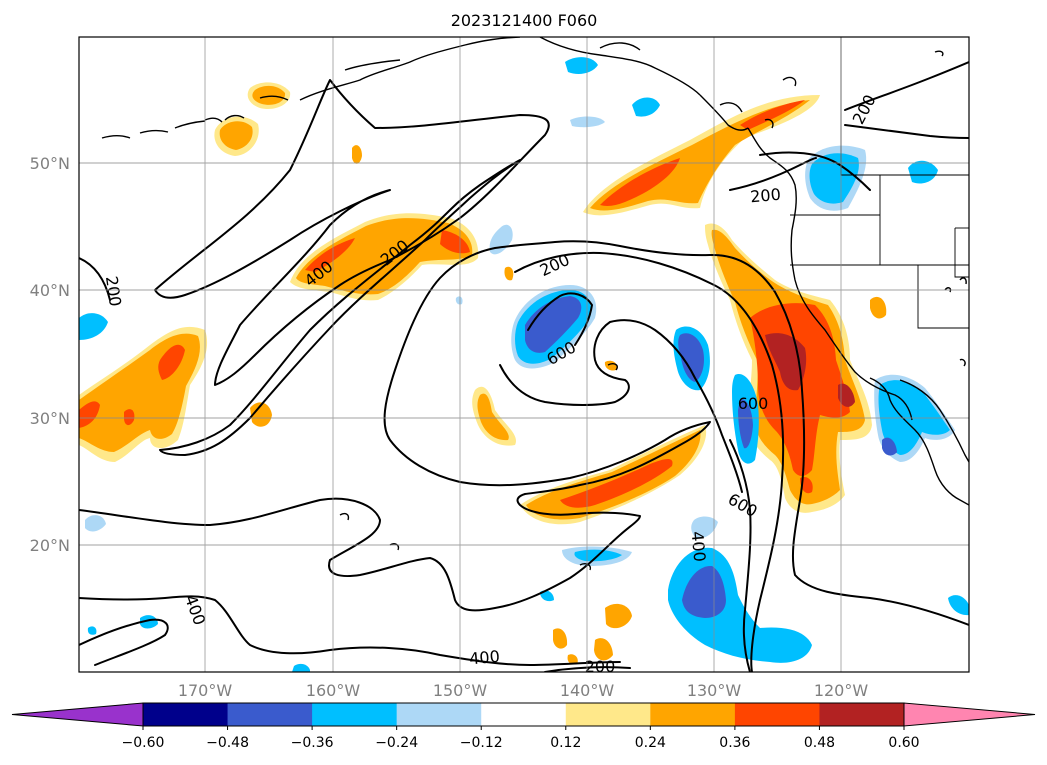 The height and width of the screenshot is (765, 1047). What do you see at coordinates (650, 743) in the screenshot?
I see `colorbar-tick-label: 0.24` at bounding box center [650, 743].